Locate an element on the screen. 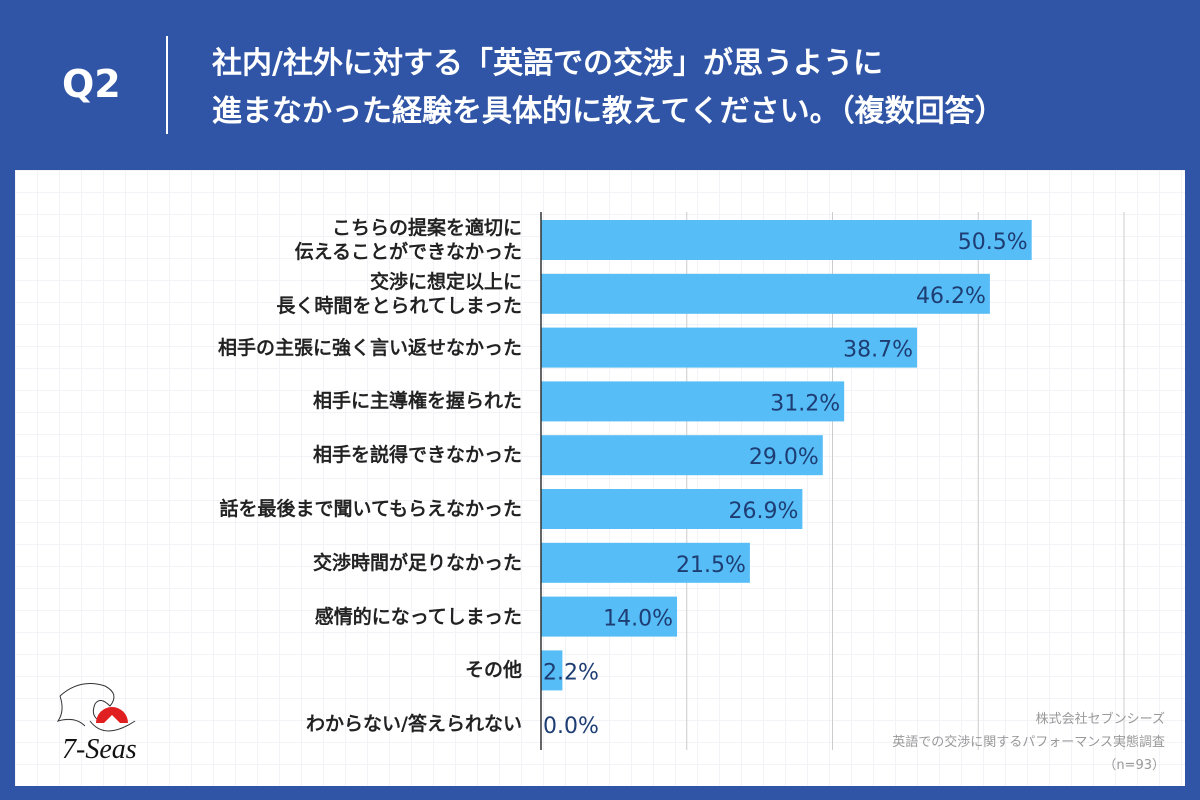 The image size is (1200, 800). value-label: 46.2% is located at coordinates (951, 296).